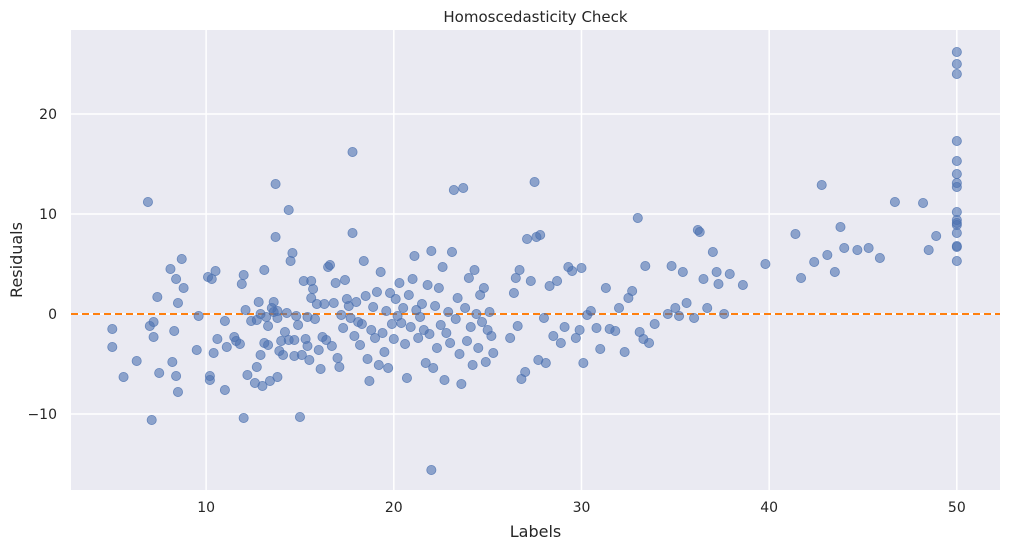 This screenshot has height=550, width=1009. Describe the element at coordinates (769, 508) in the screenshot. I see `x-tick-label: 40` at that location.